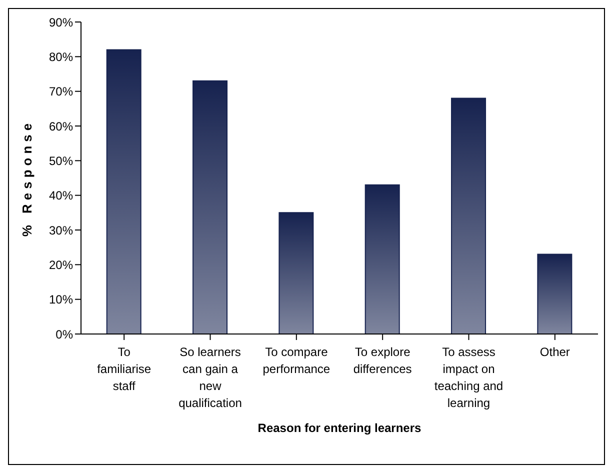 The width and height of the screenshot is (611, 473). What do you see at coordinates (65, 334) in the screenshot?
I see `y-tick-label: 0%` at bounding box center [65, 334].